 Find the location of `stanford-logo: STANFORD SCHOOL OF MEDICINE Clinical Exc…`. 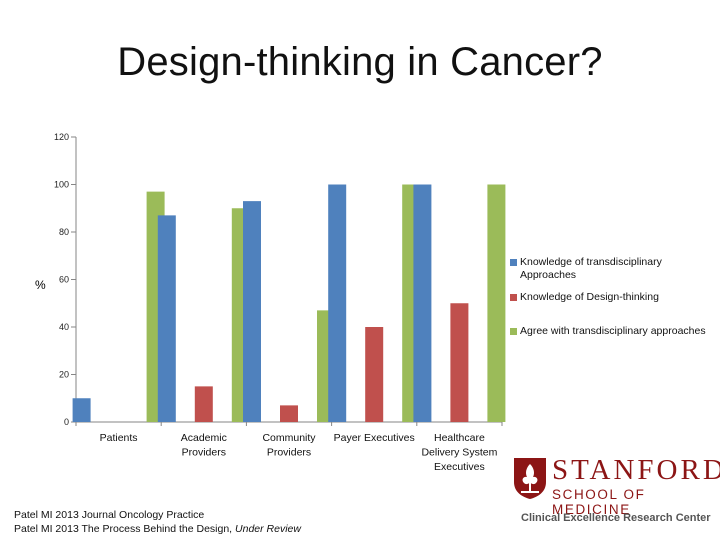

stanford-logo: STANFORD SCHOOL OF MEDICINE Clinical Exc… is located at coordinates (616, 490).